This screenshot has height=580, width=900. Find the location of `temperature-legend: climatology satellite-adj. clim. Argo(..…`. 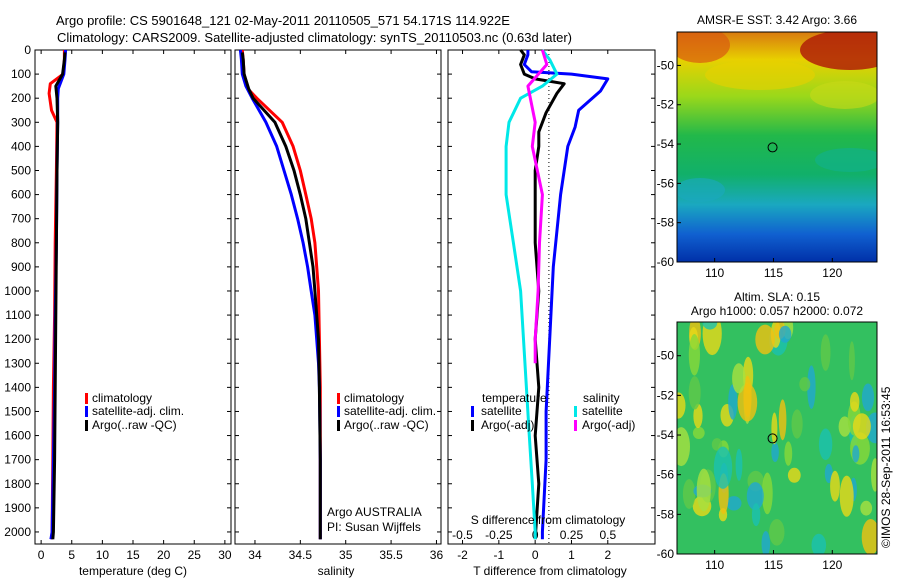

temperature-legend: climatology satellite-adj. clim. Argo(..… is located at coordinates (134, 411).